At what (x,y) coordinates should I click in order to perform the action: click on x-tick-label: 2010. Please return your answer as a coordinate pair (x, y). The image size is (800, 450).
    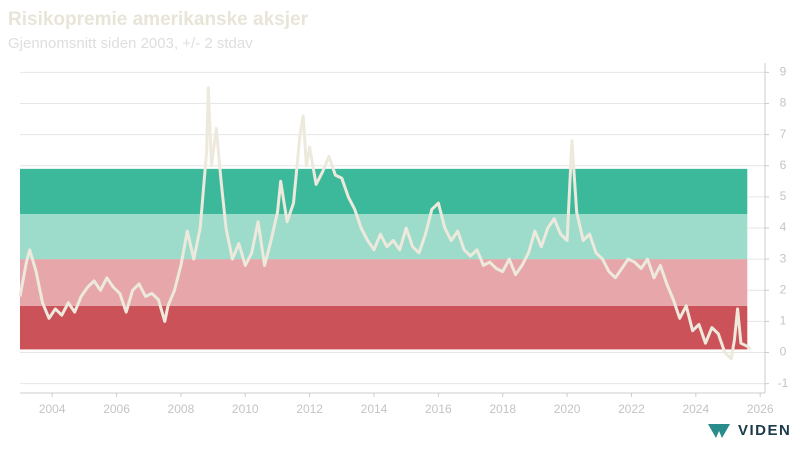
    Looking at the image, I should click on (245, 409).